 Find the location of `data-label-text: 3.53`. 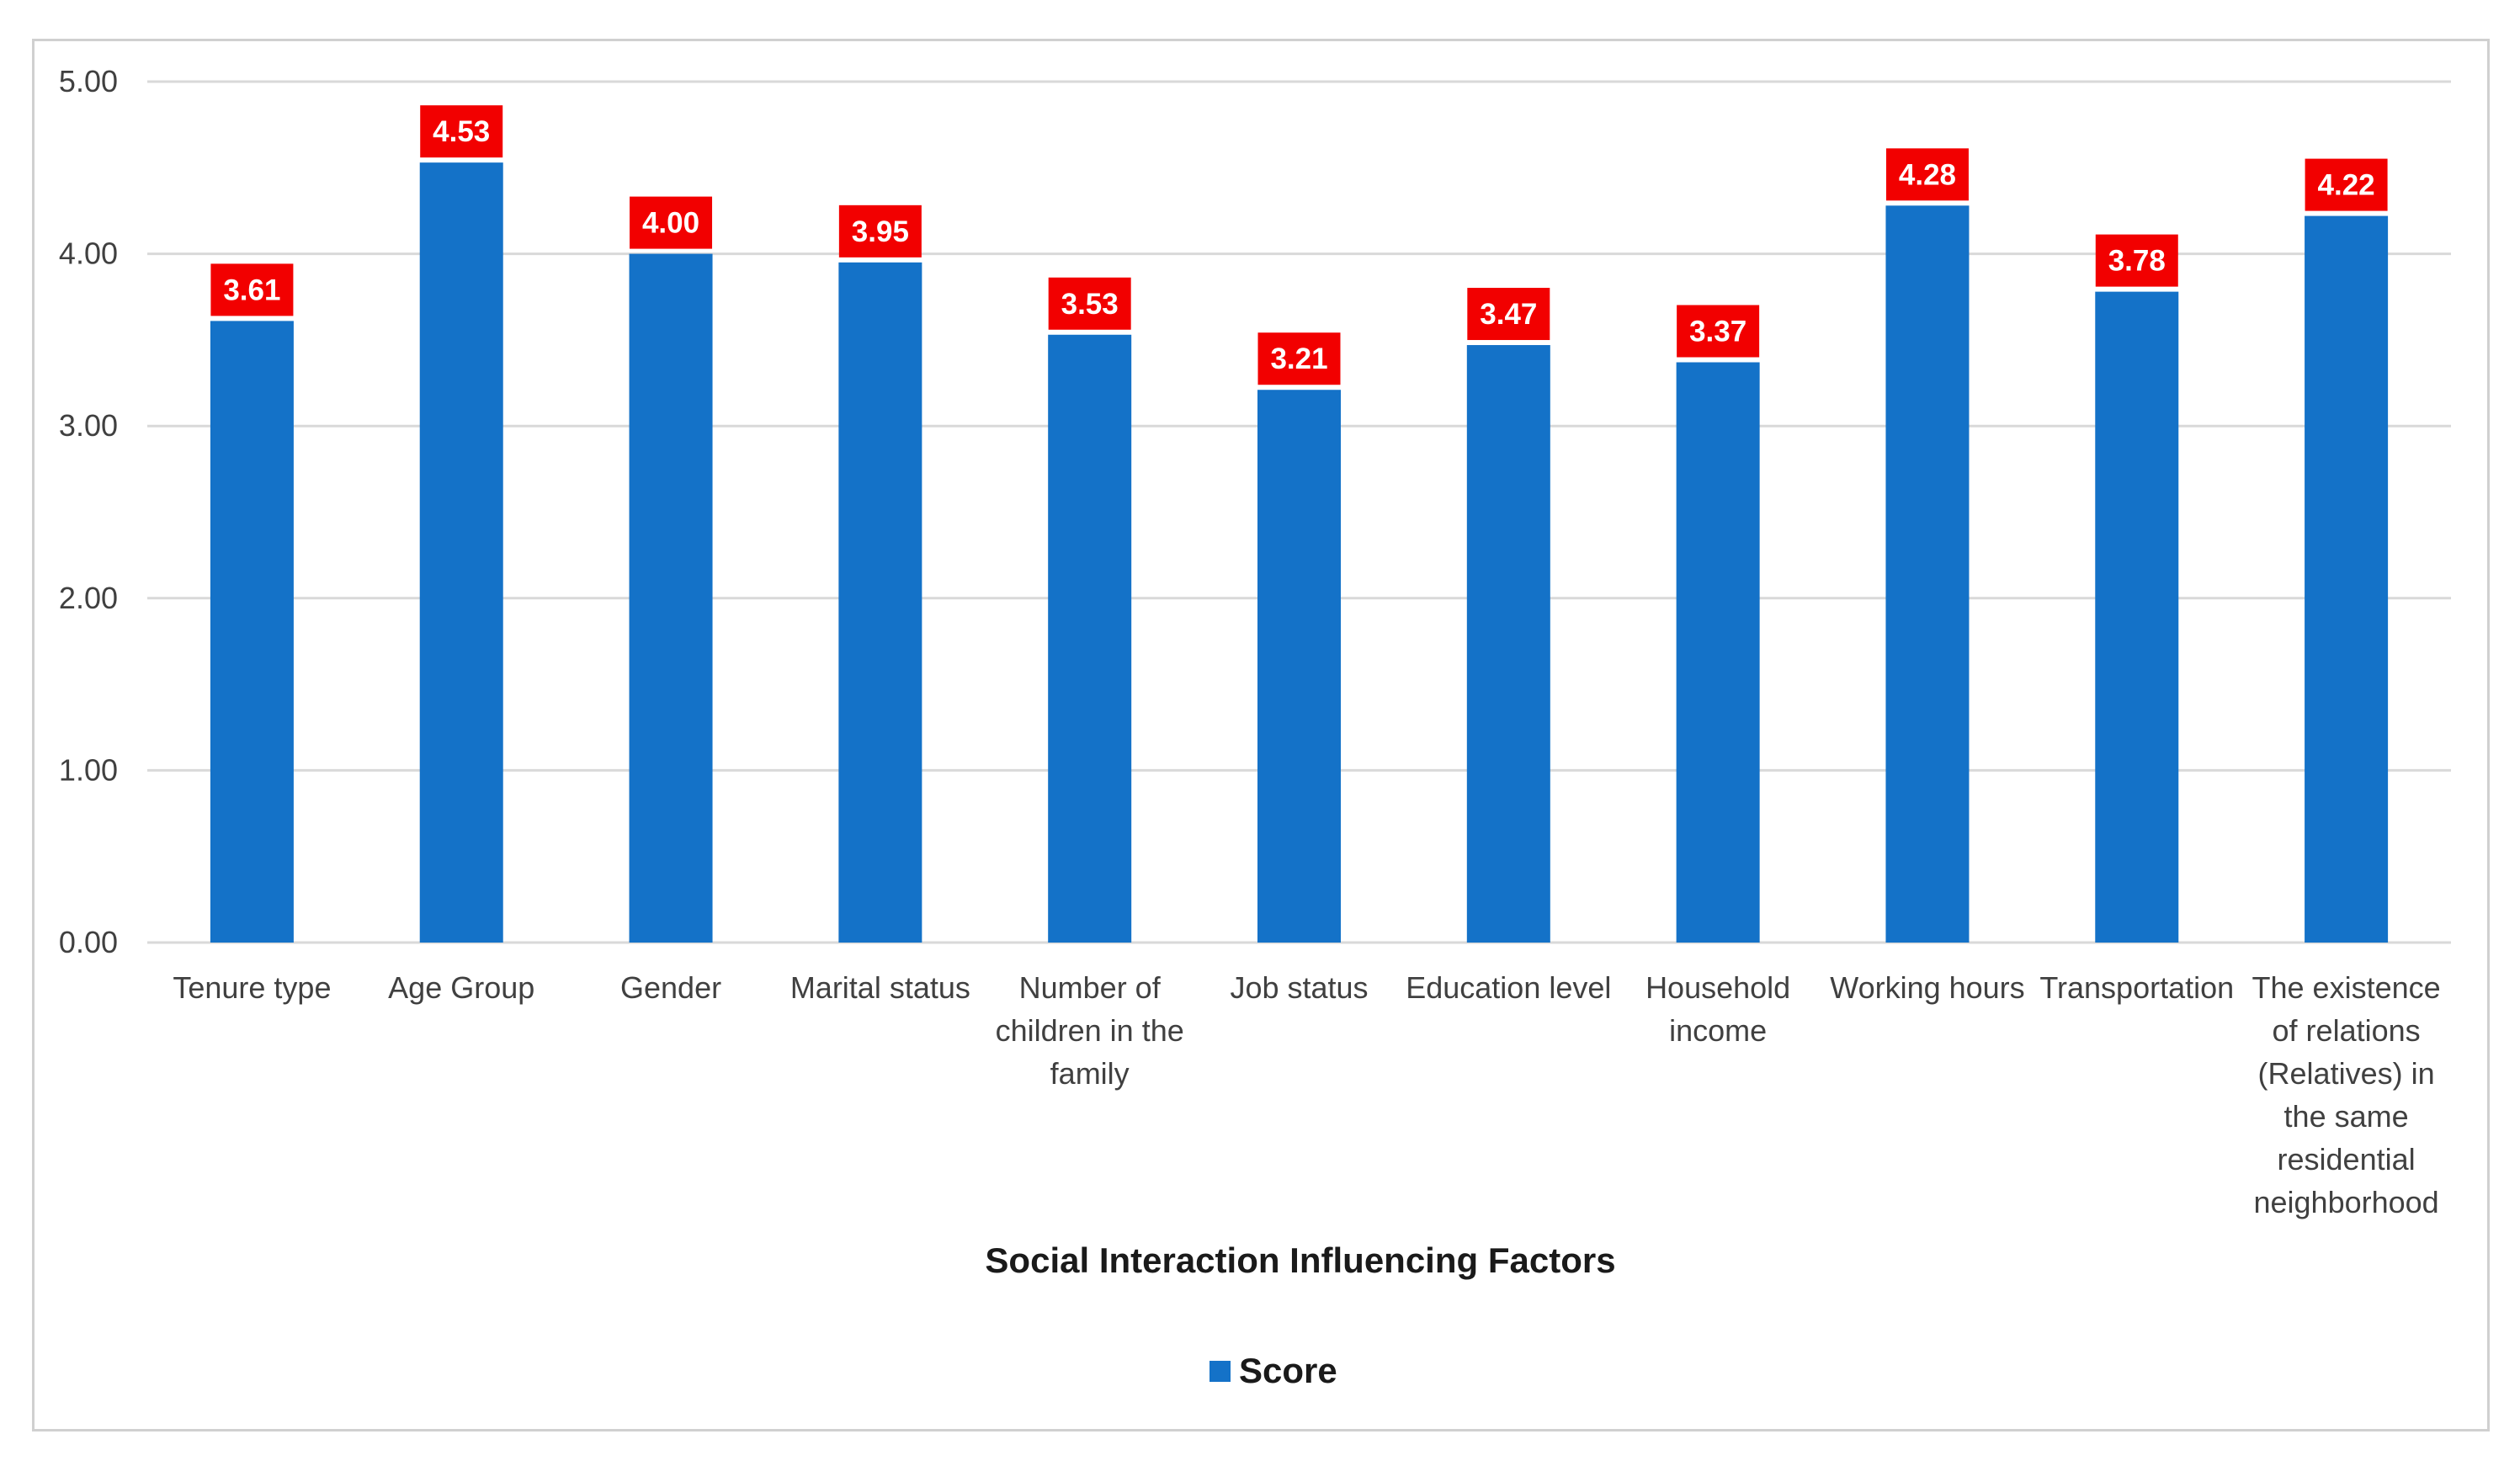

data-label-text: 3.53 is located at coordinates (1090, 304).